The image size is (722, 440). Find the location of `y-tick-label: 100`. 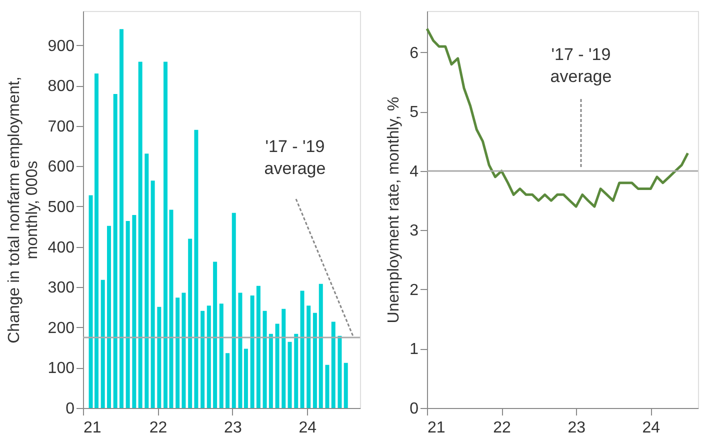

y-tick-label: 100 is located at coordinates (61, 369).